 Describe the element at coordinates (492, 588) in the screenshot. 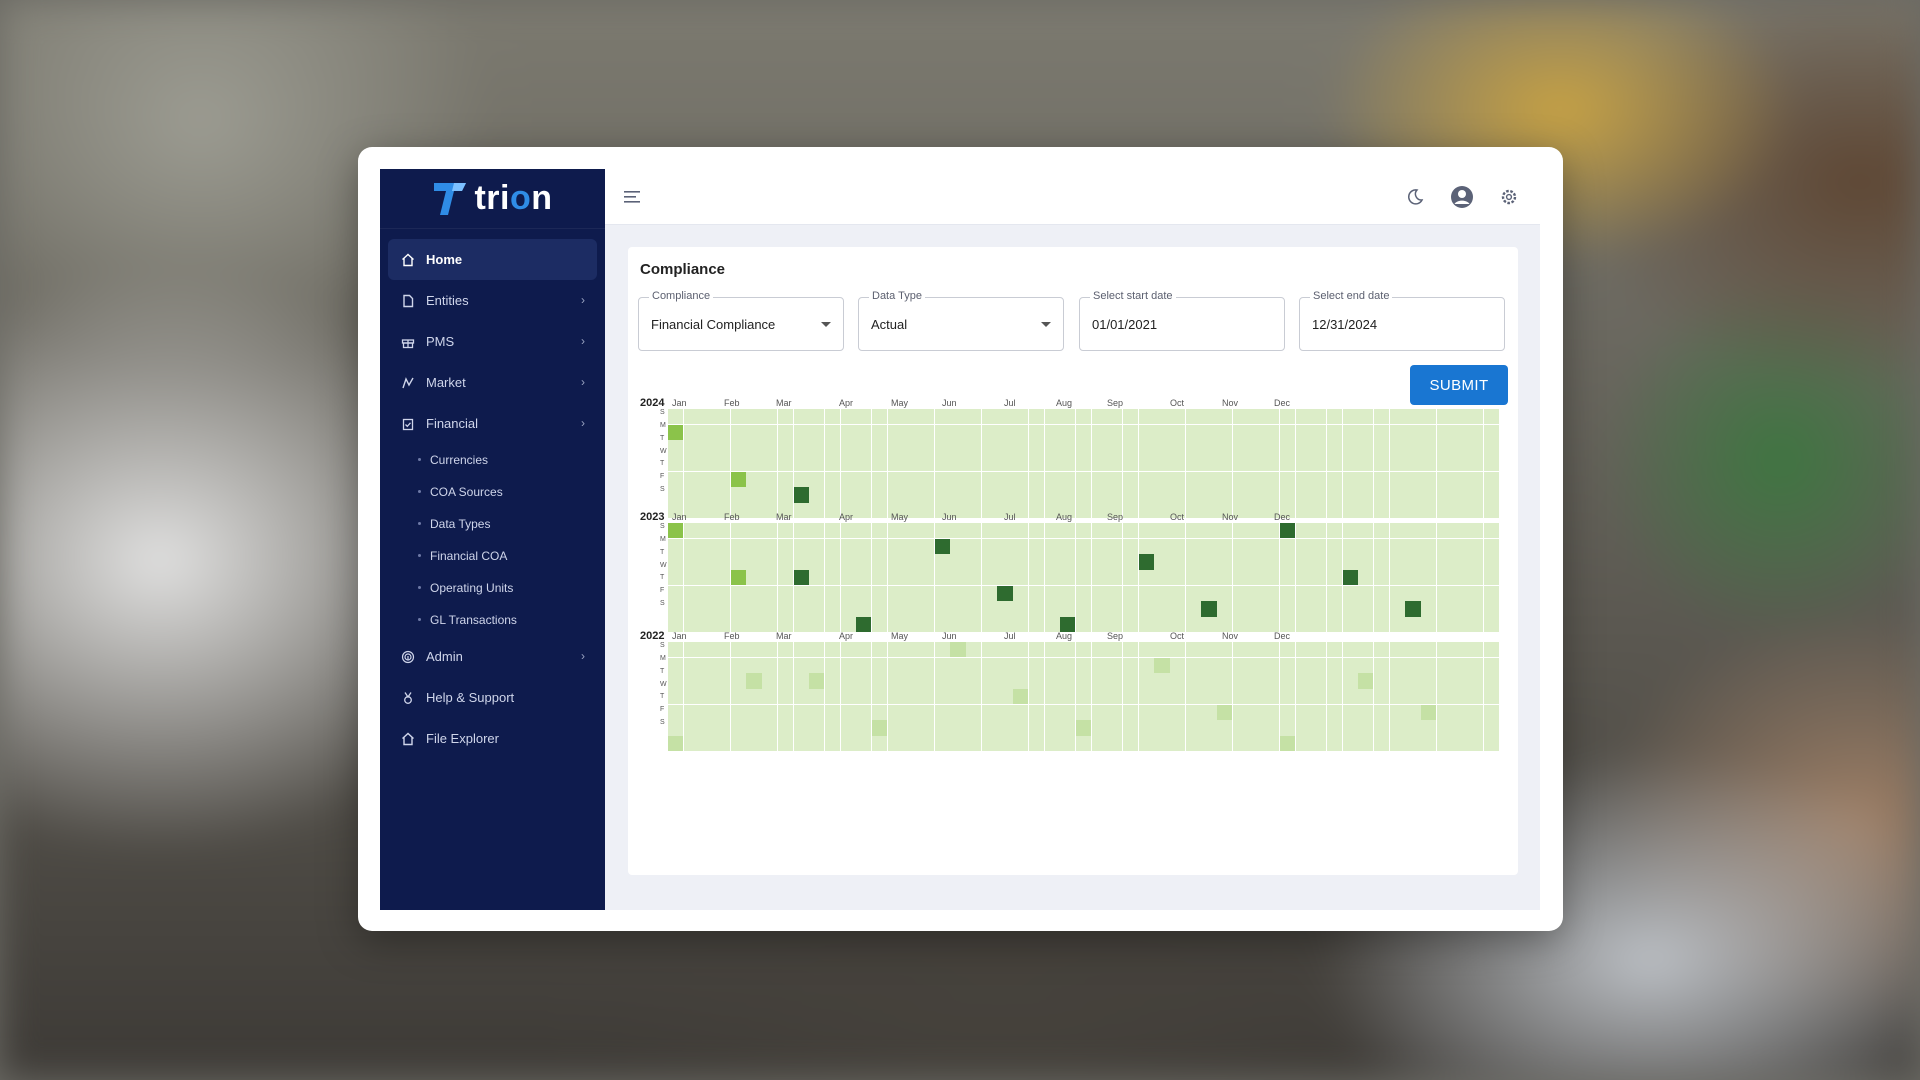

I see `sidebar-subitem-operating-units: Operating Units` at that location.